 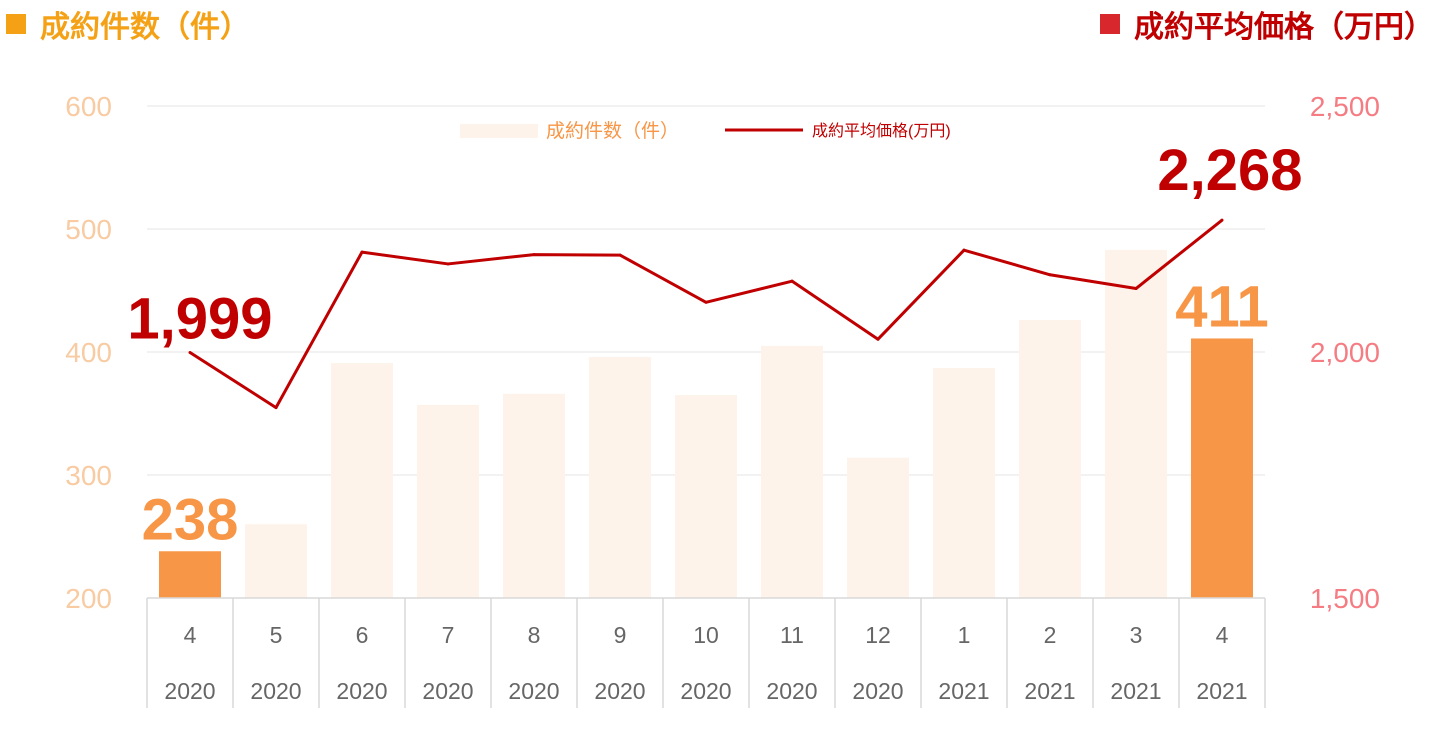 What do you see at coordinates (362, 635) in the screenshot?
I see `month-tick-label: 6` at bounding box center [362, 635].